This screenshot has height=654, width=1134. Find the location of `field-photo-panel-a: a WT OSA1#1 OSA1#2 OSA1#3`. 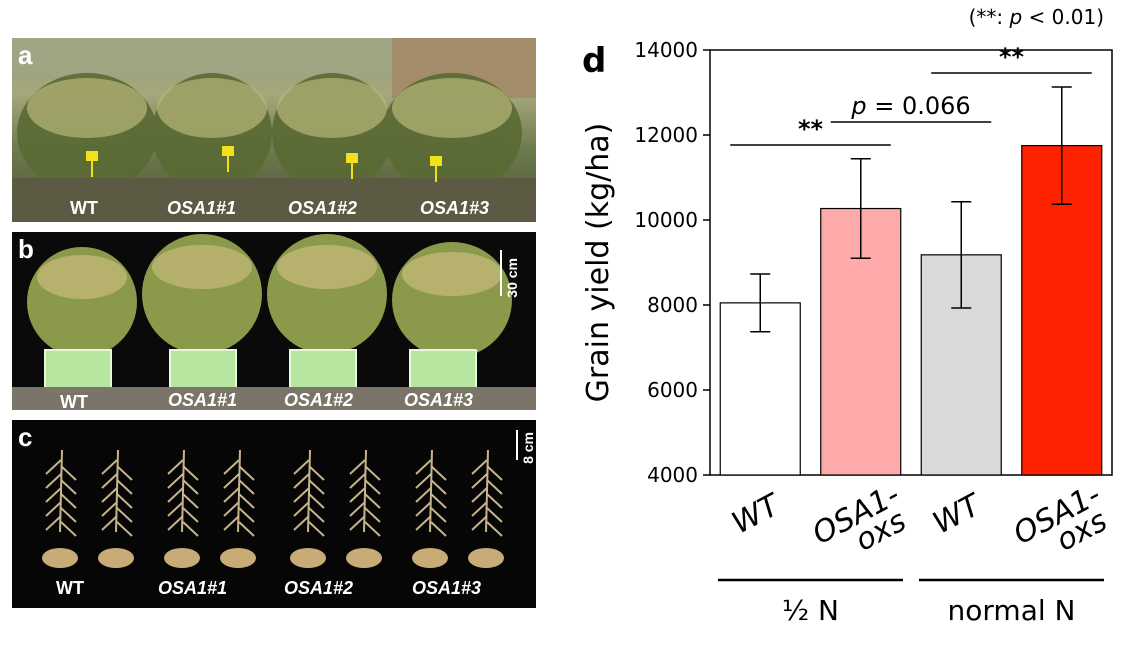

field-photo-panel-a: a WT OSA1#1 OSA1#2 OSA1#3 is located at coordinates (274, 130).